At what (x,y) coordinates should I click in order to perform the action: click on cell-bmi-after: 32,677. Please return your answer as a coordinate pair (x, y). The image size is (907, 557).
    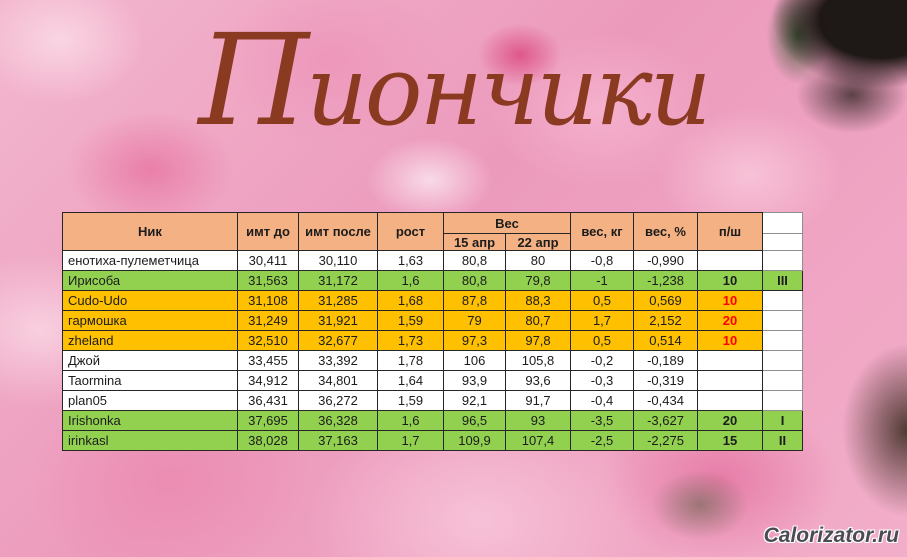
    Looking at the image, I should click on (338, 340).